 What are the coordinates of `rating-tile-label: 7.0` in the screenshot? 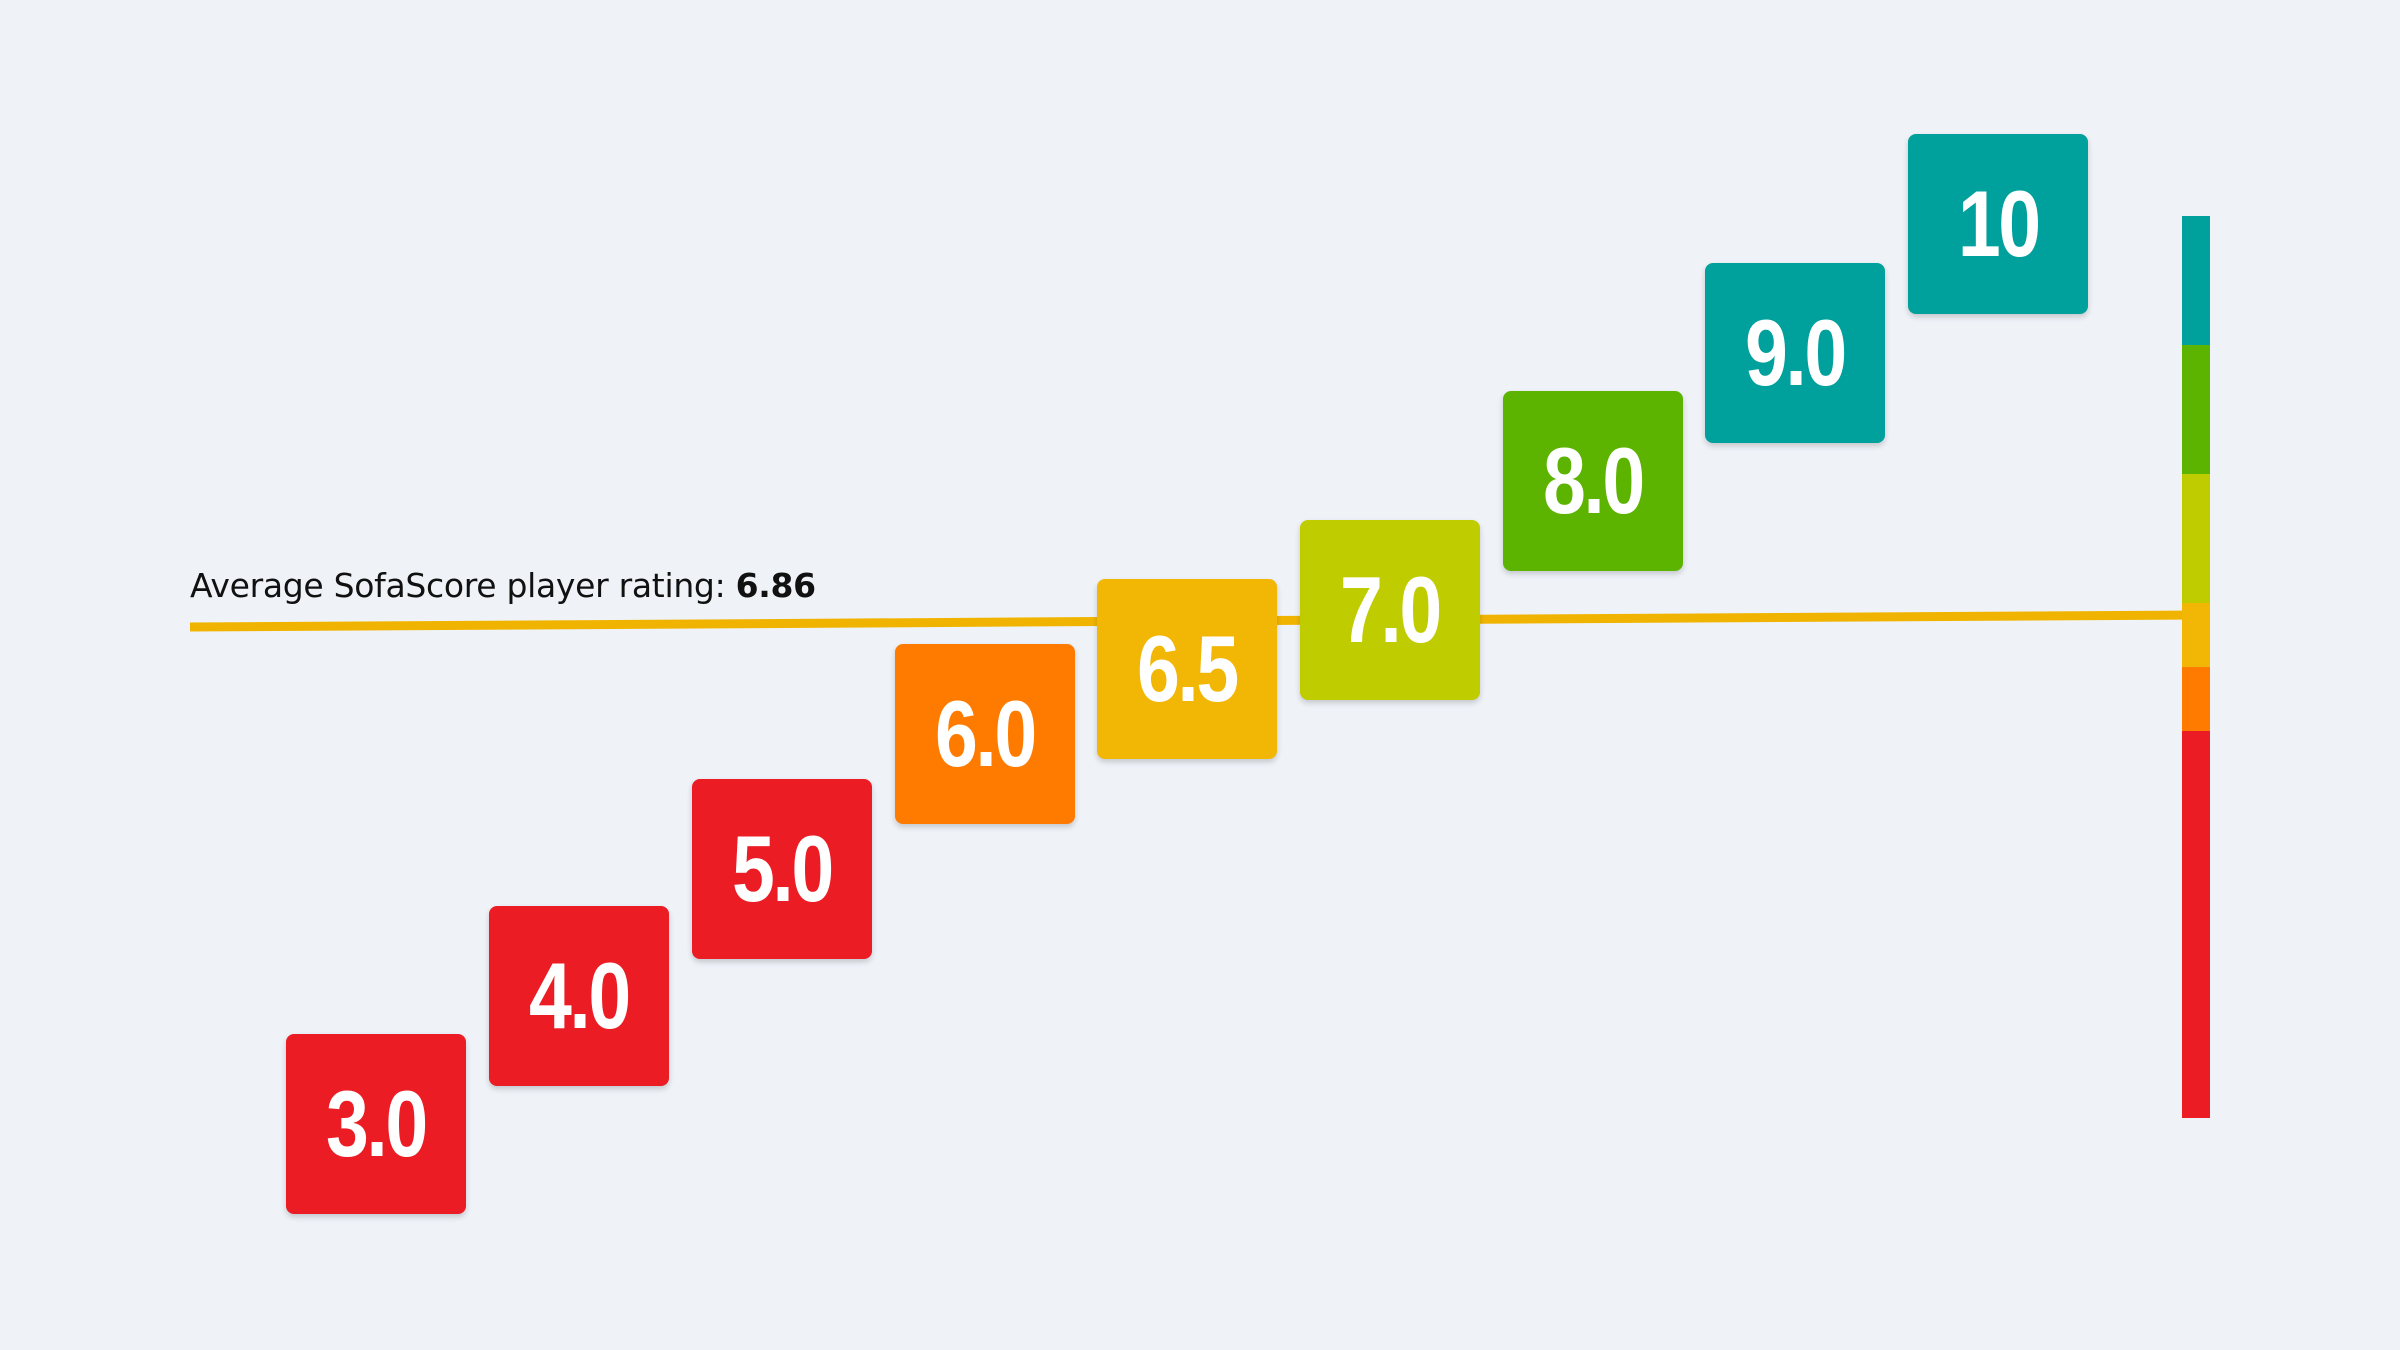 It's located at (1391, 609).